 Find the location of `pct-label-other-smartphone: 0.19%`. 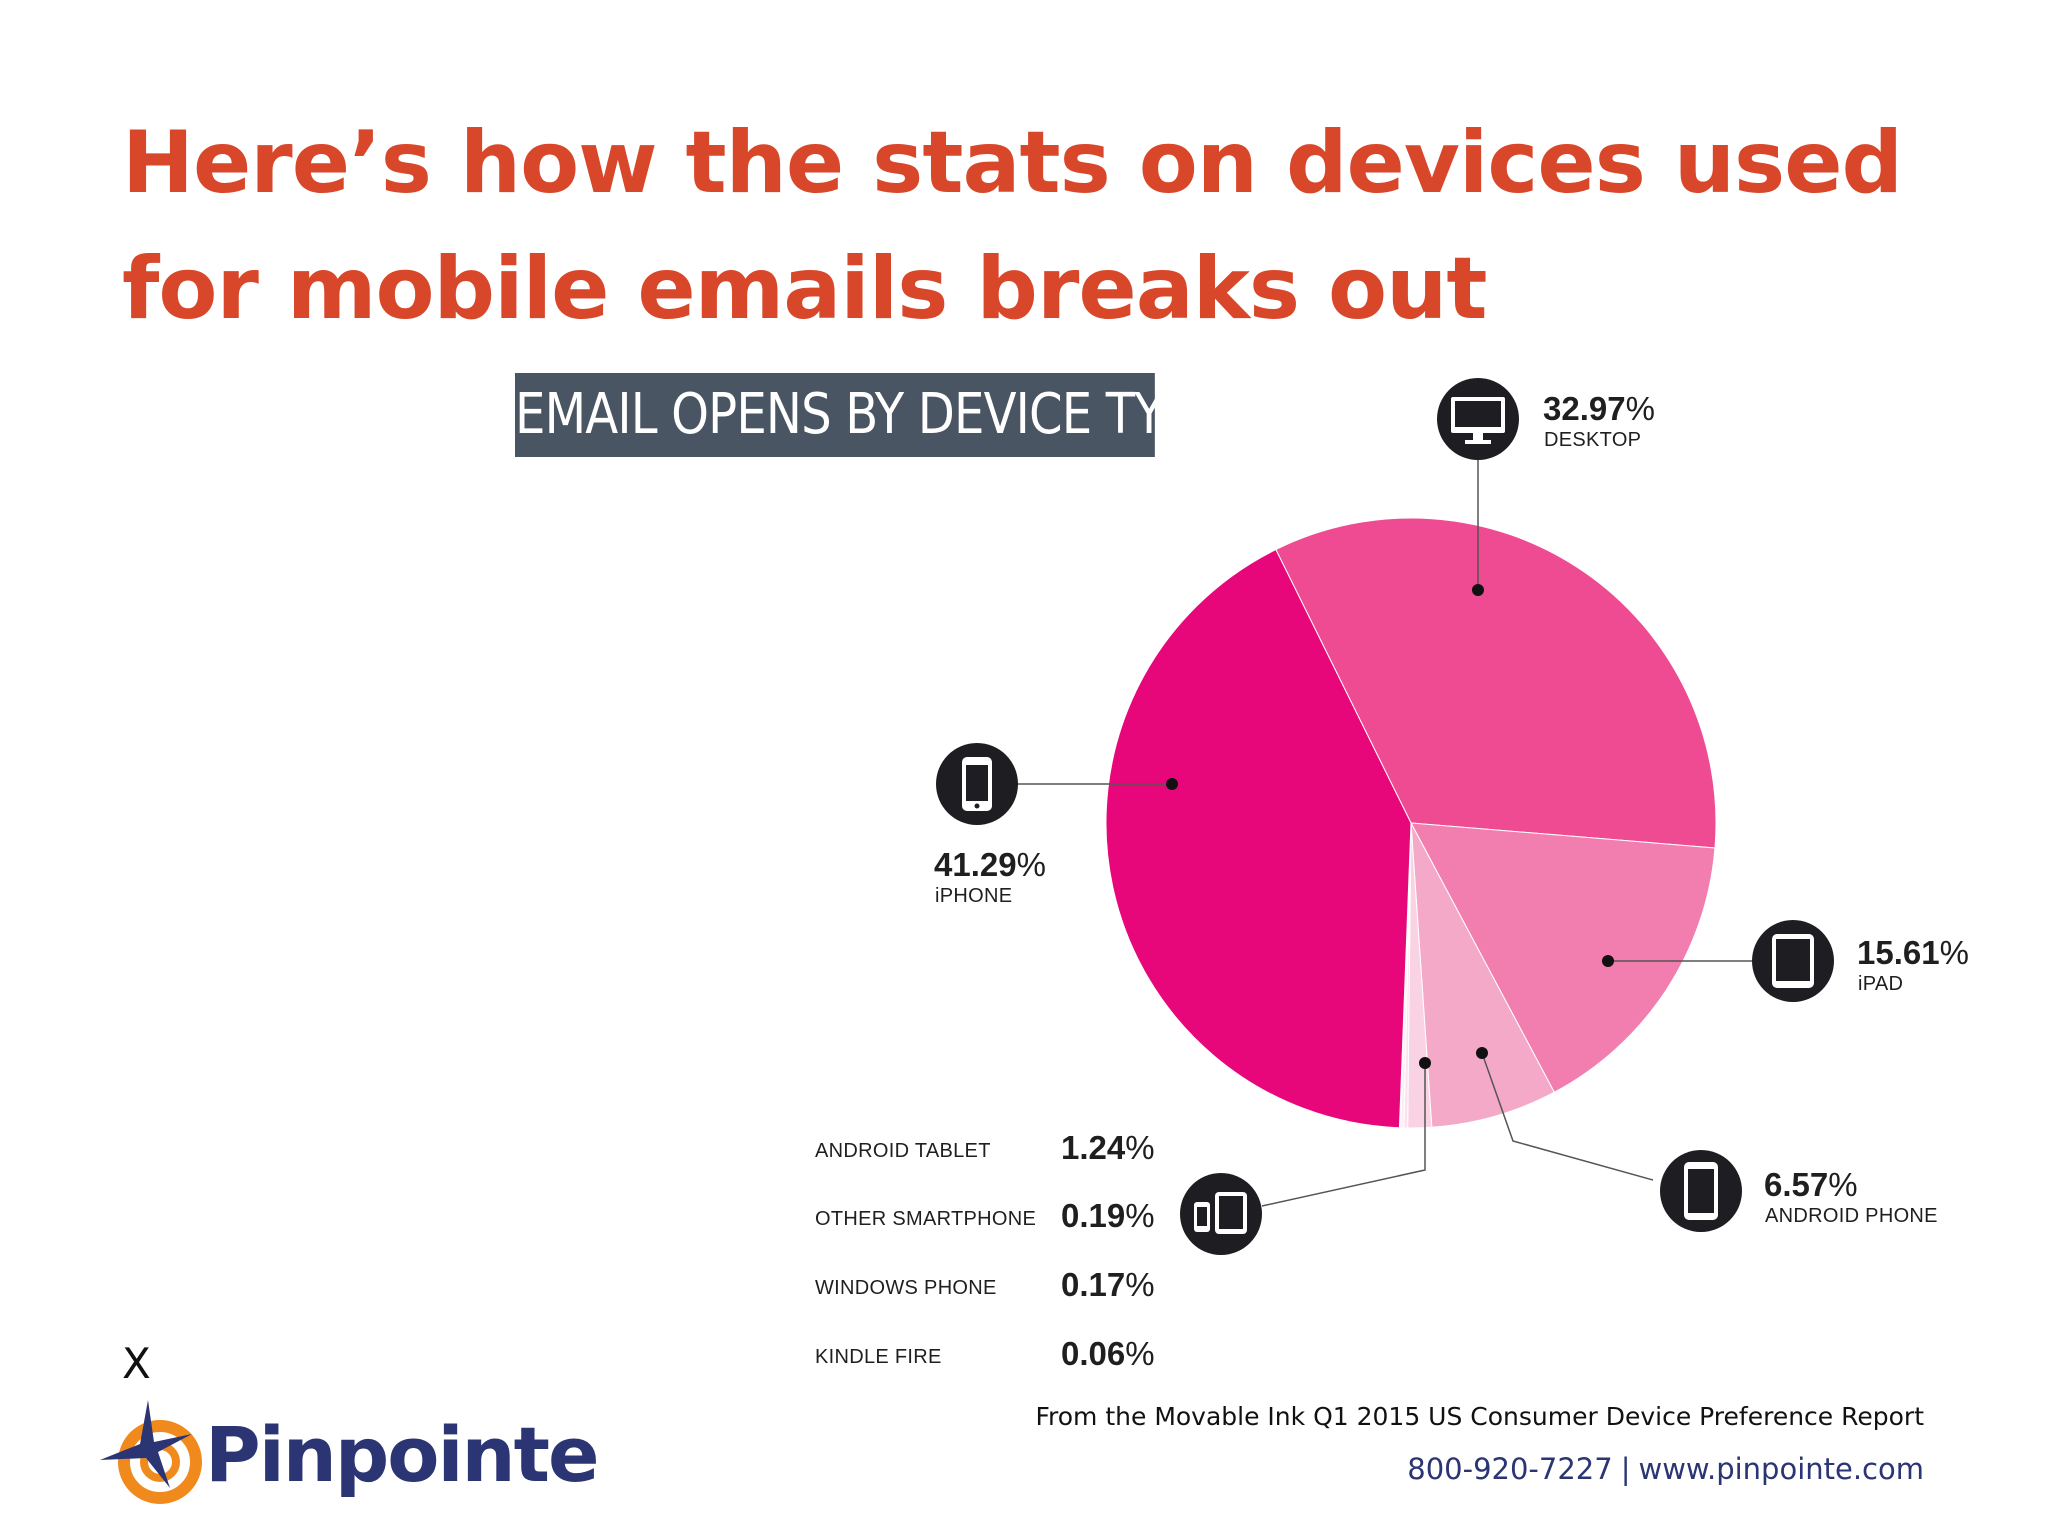

pct-label-other-smartphone: 0.19% is located at coordinates (1108, 1215).